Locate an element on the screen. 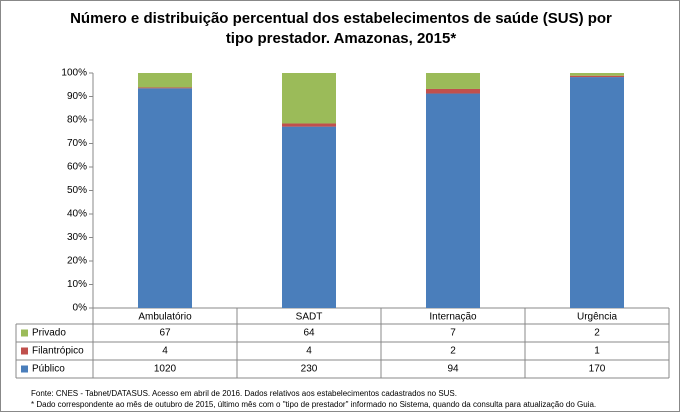 The width and height of the screenshot is (680, 412). legend-label: Público is located at coordinates (48, 369).